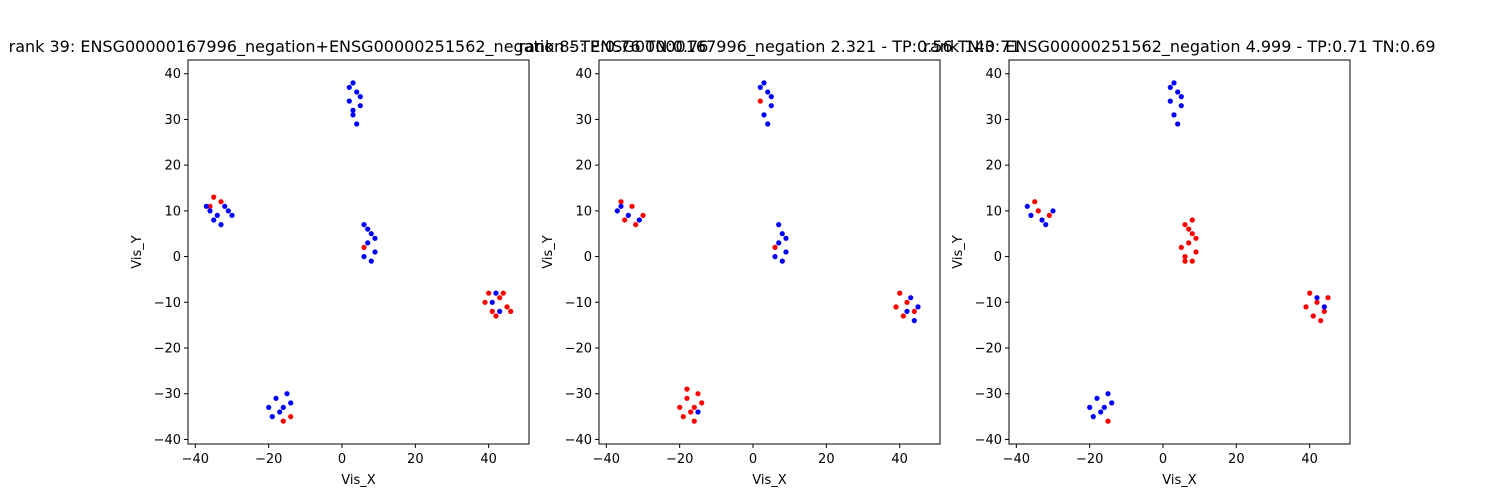 The height and width of the screenshot is (500, 1500). What do you see at coordinates (167, 303) in the screenshot?
I see `y-tick-label: −10` at bounding box center [167, 303].